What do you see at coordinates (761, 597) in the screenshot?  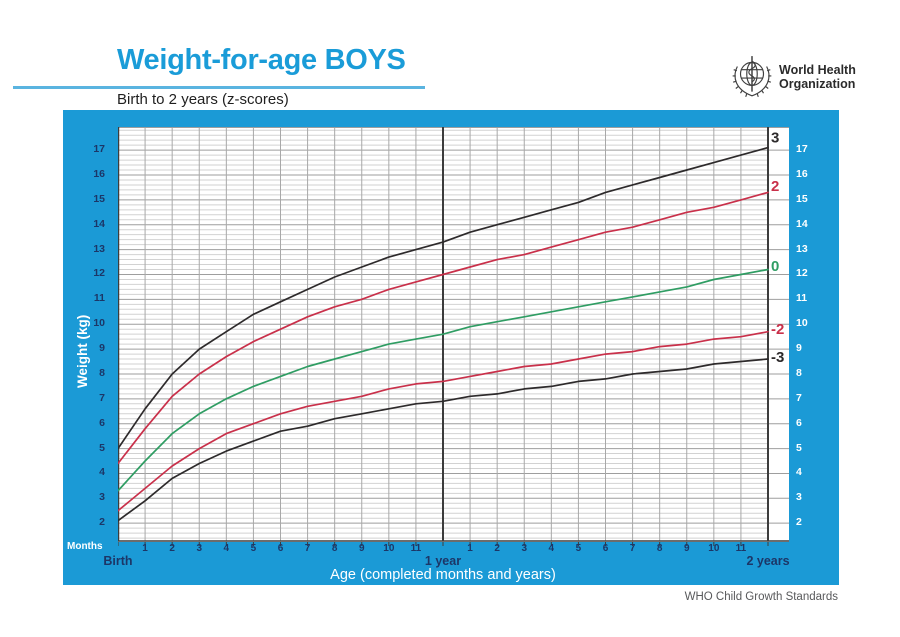 I see `footer-credit: WHO Child Growth Standards` at bounding box center [761, 597].